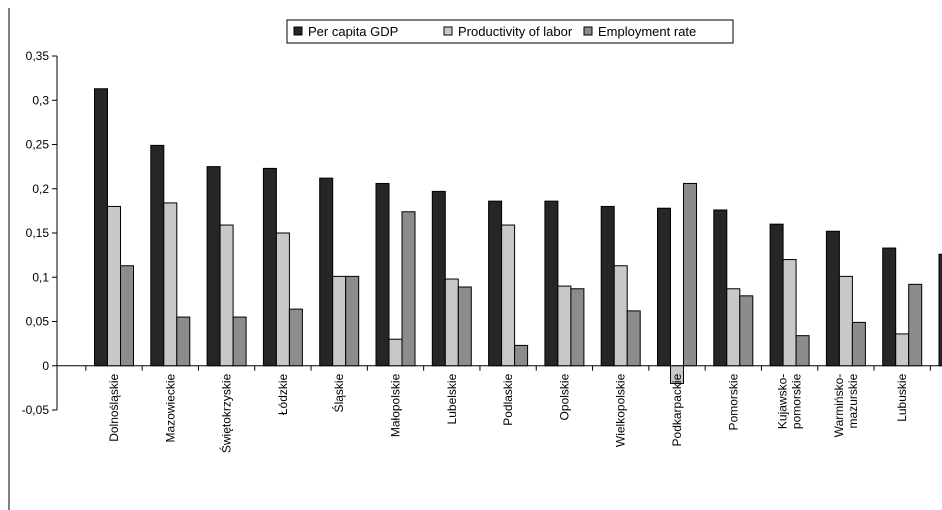 This screenshot has width=942, height=510. Describe the element at coordinates (283, 394) in the screenshot. I see `x-category-label: Łódzkie` at that location.